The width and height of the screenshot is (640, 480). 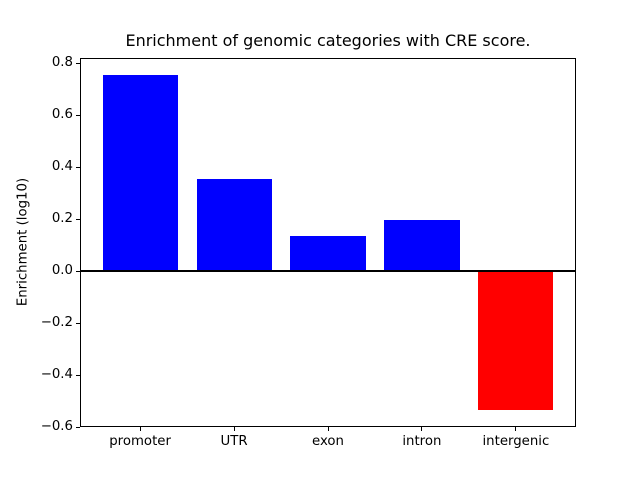 I want to click on x-tick-mark-UTR, so click(x=234, y=429).